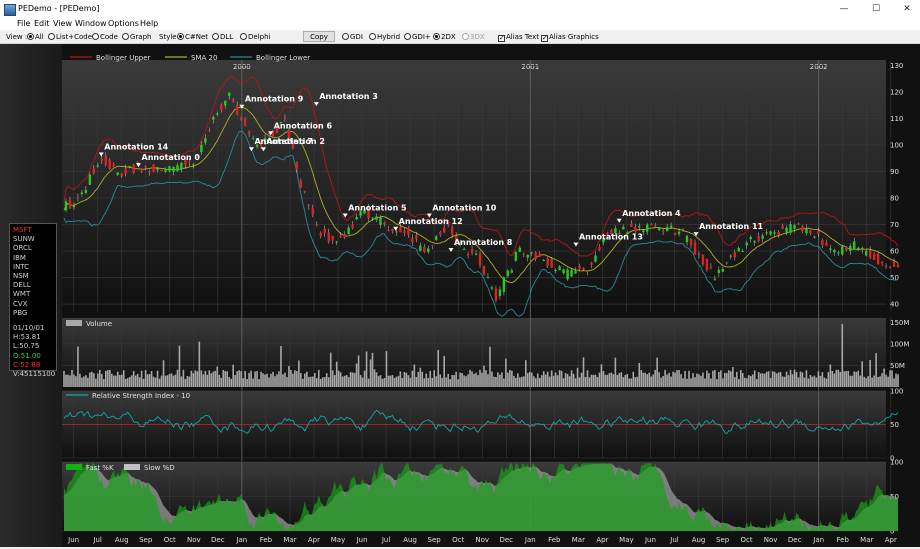  Describe the element at coordinates (122, 540) in the screenshot. I see `x-tick-label: Aug` at that location.